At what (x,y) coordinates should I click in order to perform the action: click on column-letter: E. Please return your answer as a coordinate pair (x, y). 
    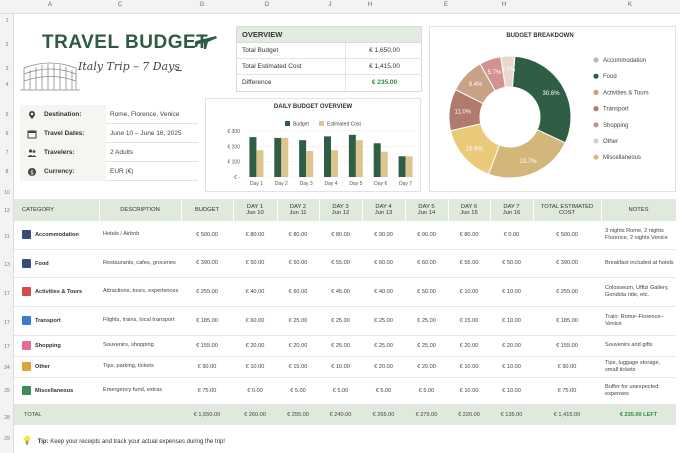
    Looking at the image, I should click on (445, 5).